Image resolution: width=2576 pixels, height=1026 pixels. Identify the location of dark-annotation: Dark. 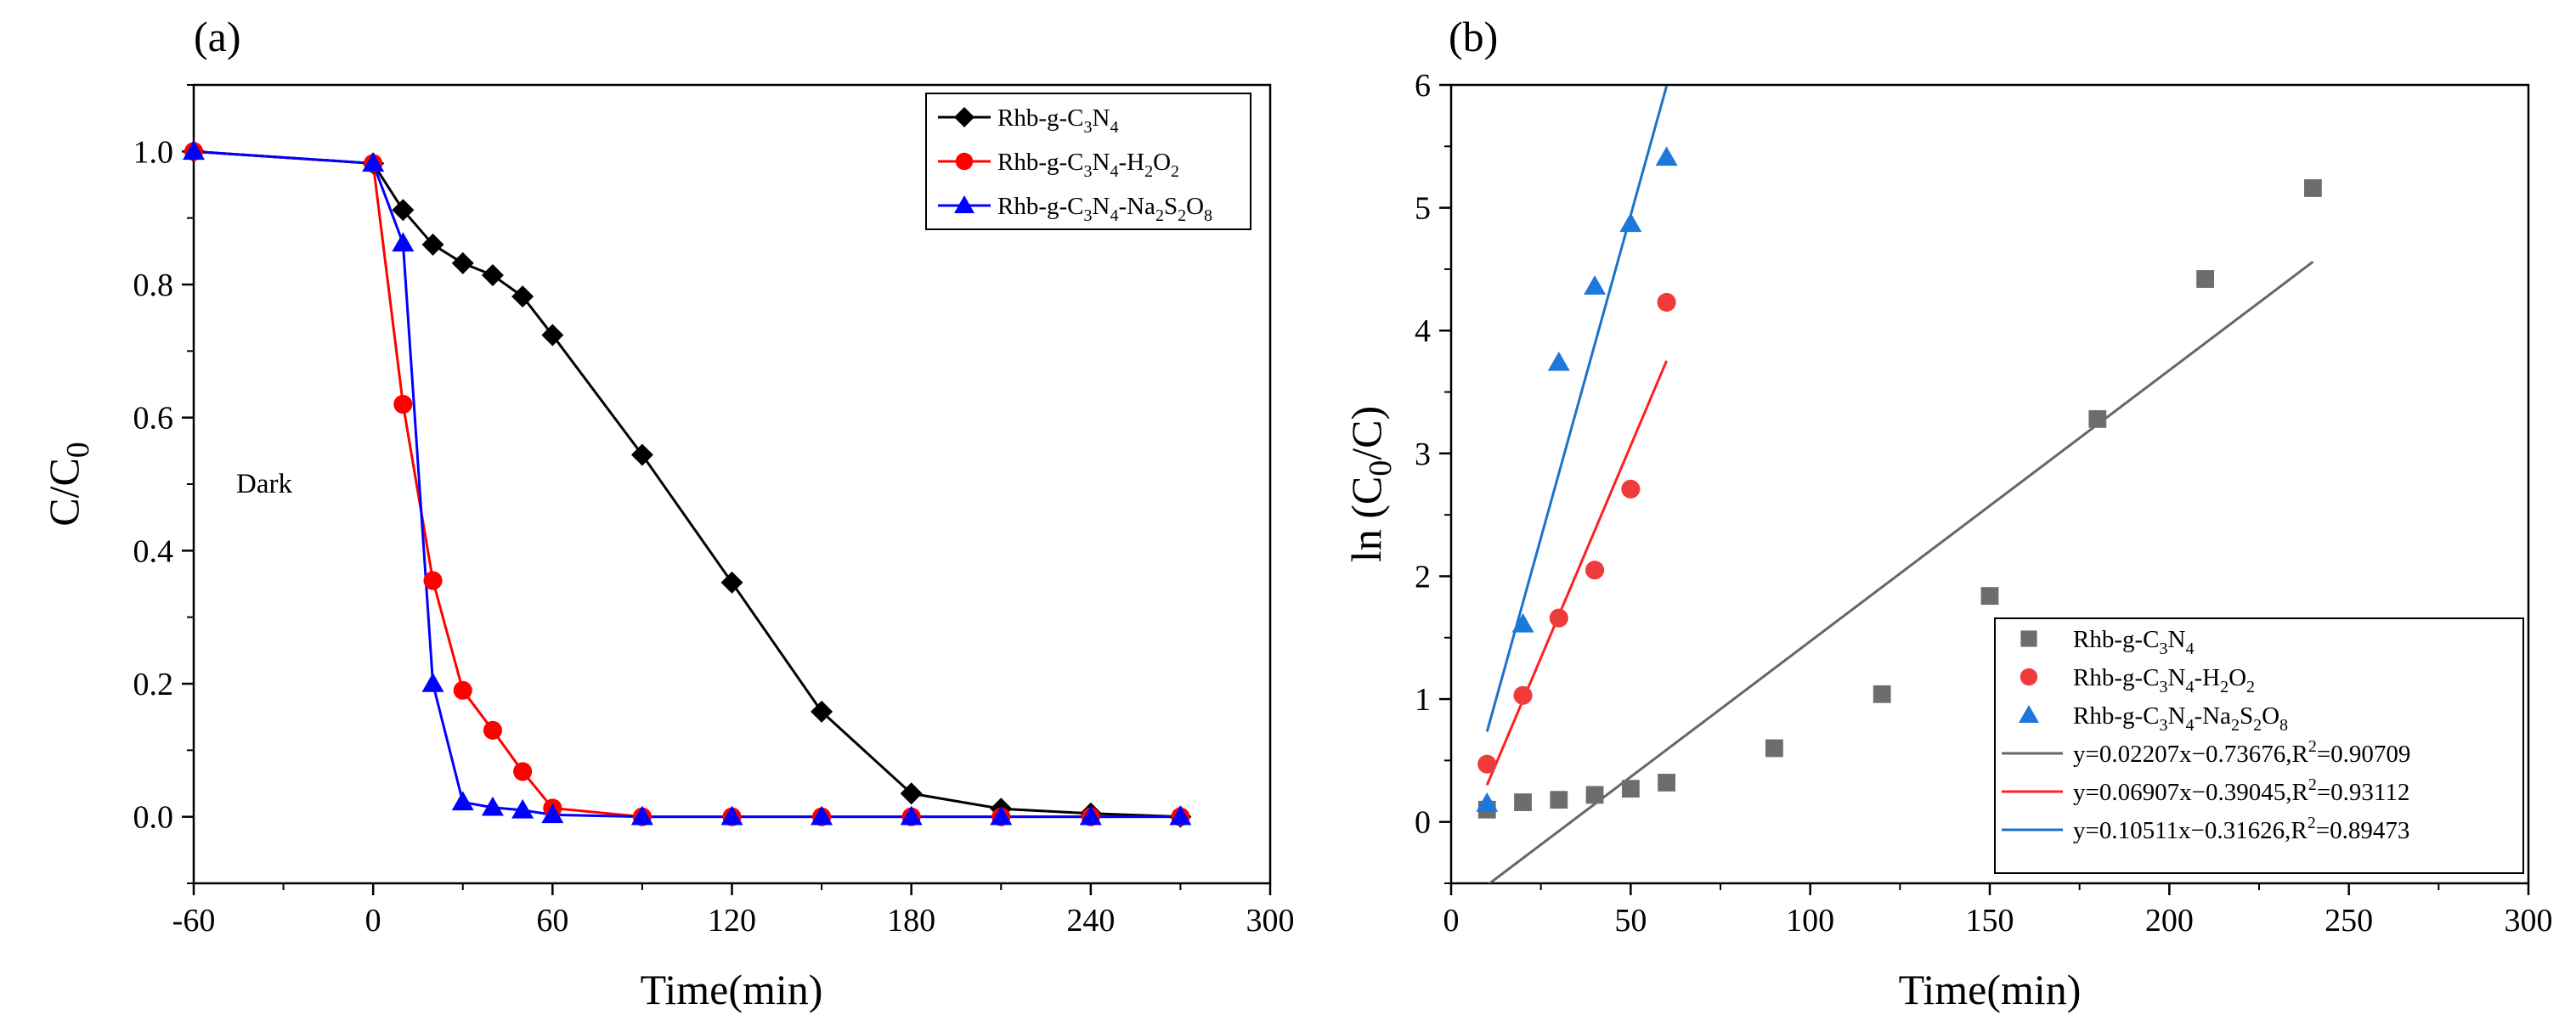
(264, 484).